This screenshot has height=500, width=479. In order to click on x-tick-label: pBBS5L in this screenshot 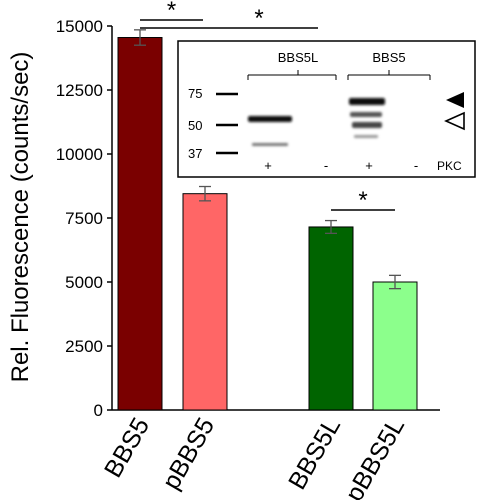, I will do `click(375, 456)`.